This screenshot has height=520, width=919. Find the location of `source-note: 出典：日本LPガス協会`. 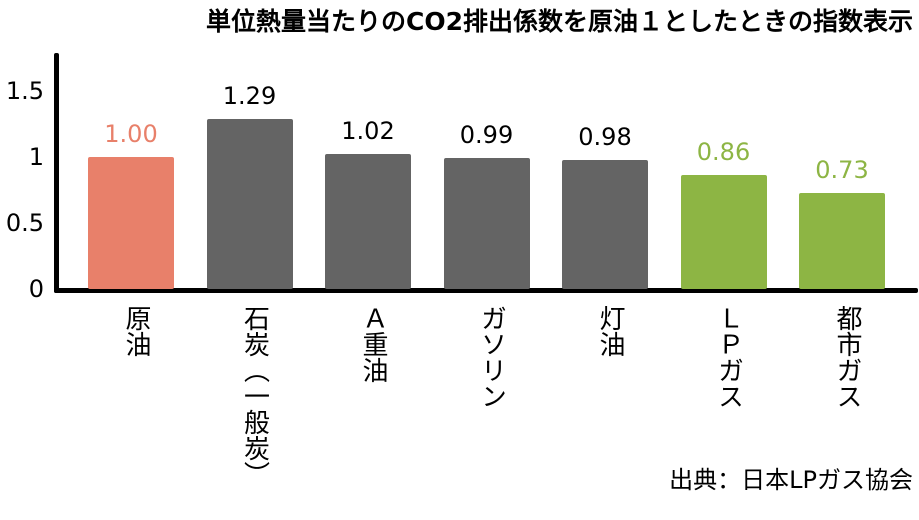

source-note: 出典：日本LPガス協会 is located at coordinates (791, 480).